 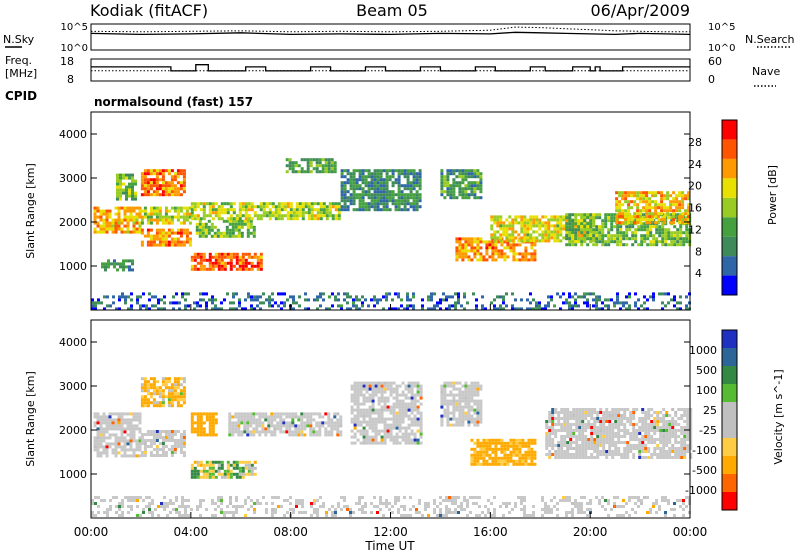 I want to click on noise-right-tick-top: 10^5, so click(x=721, y=27).